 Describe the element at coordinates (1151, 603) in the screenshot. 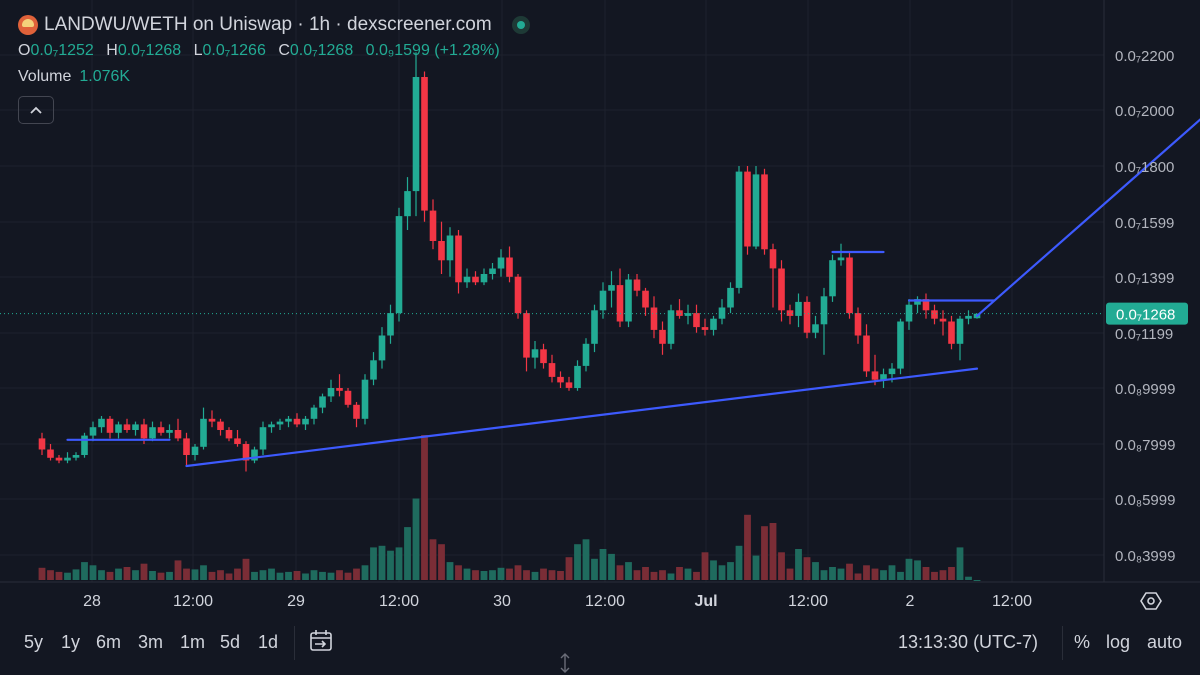

I see `chart-settings-button` at that location.